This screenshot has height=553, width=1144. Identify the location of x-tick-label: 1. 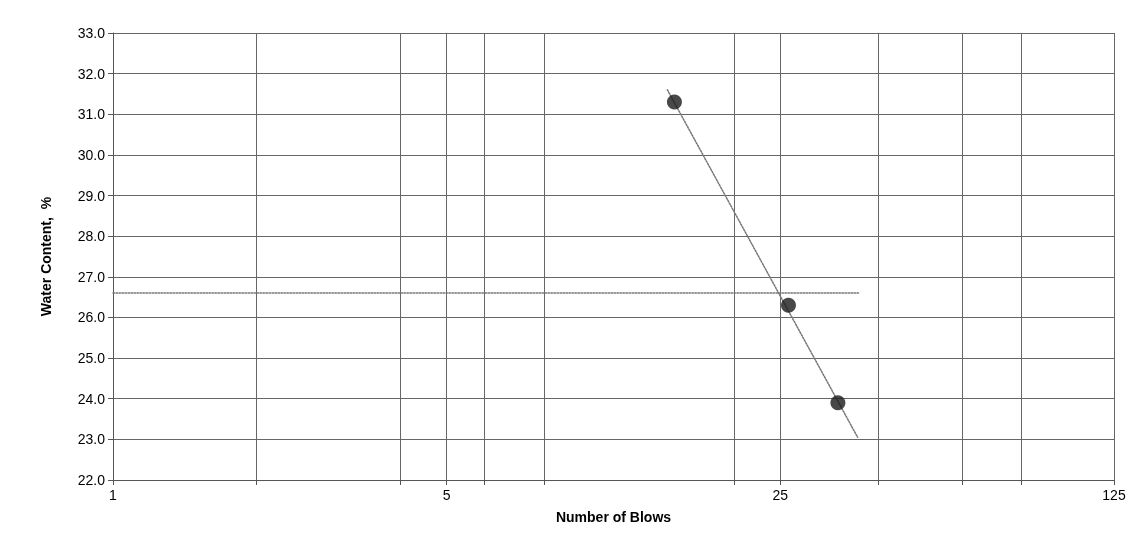
(113, 495).